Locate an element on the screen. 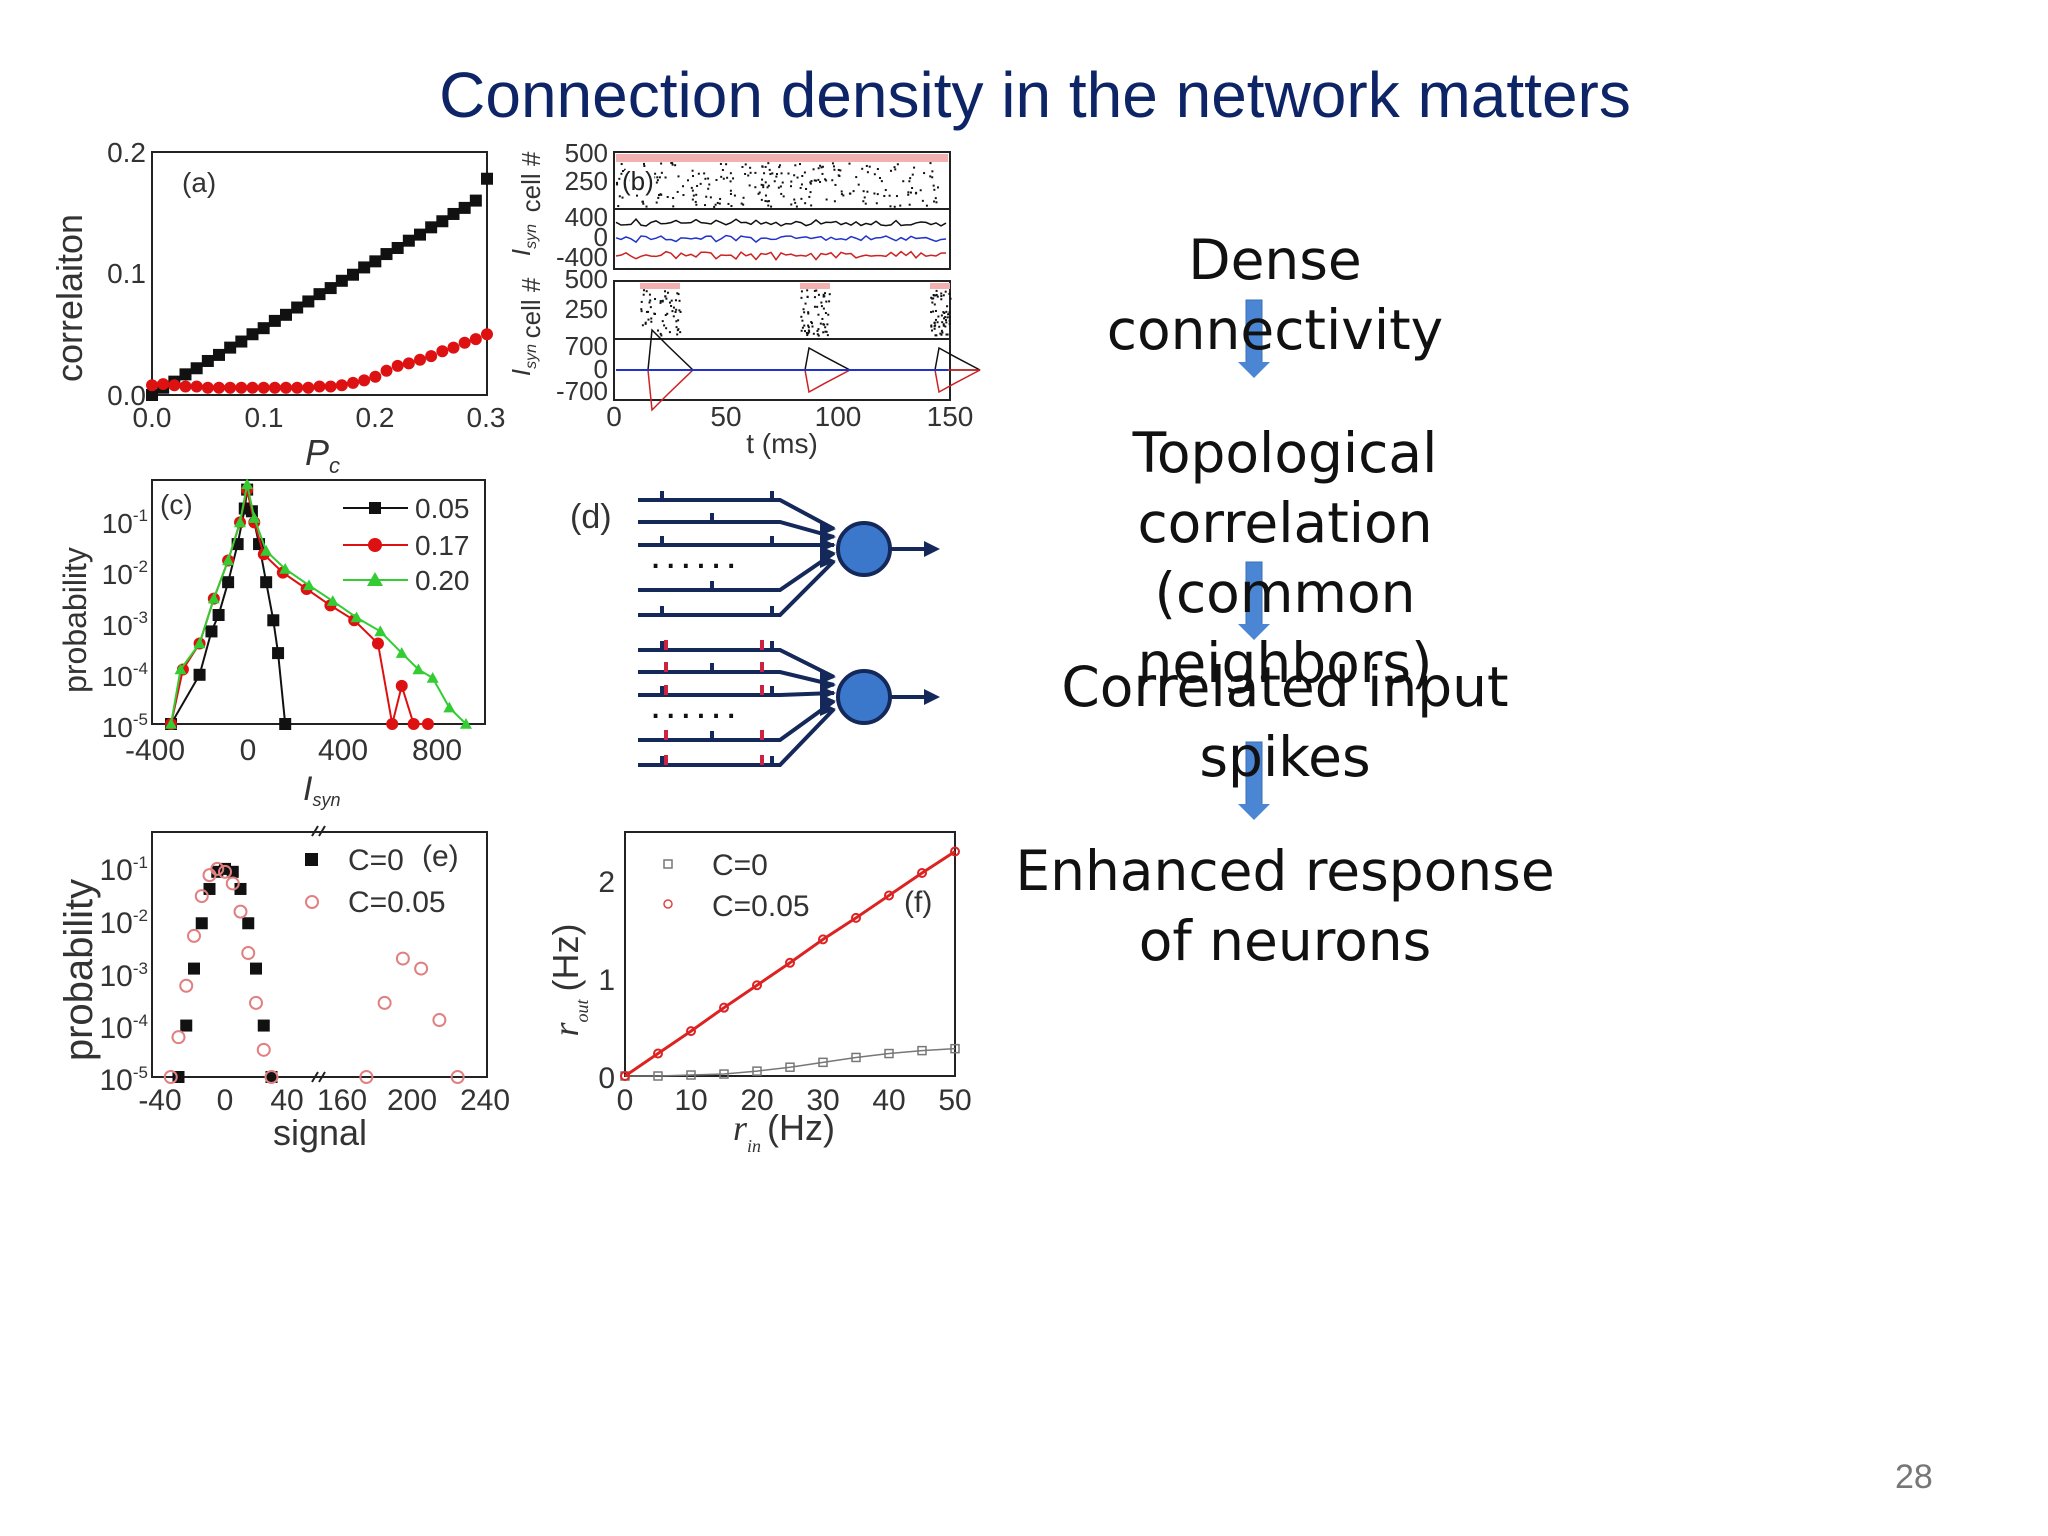 Image resolution: width=2048 pixels, height=1536 pixels. panel-c-xlabel: Isyn is located at coordinates (321, 790).